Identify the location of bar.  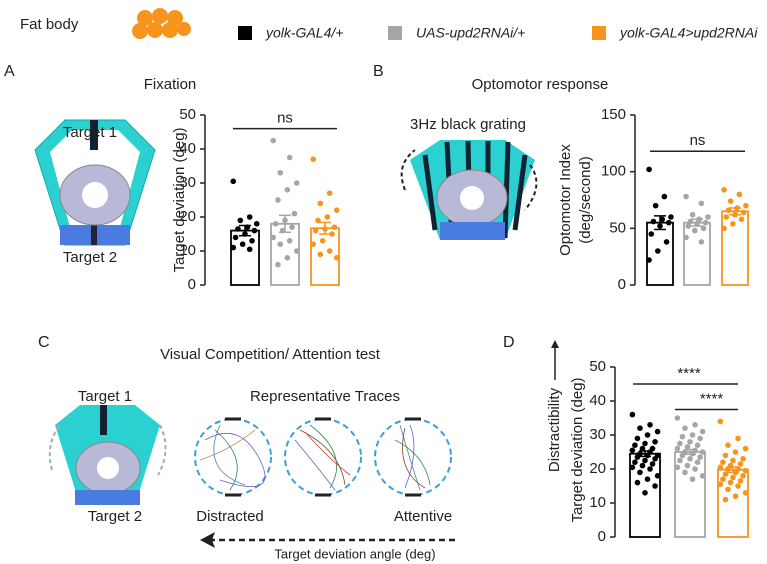
(697, 253).